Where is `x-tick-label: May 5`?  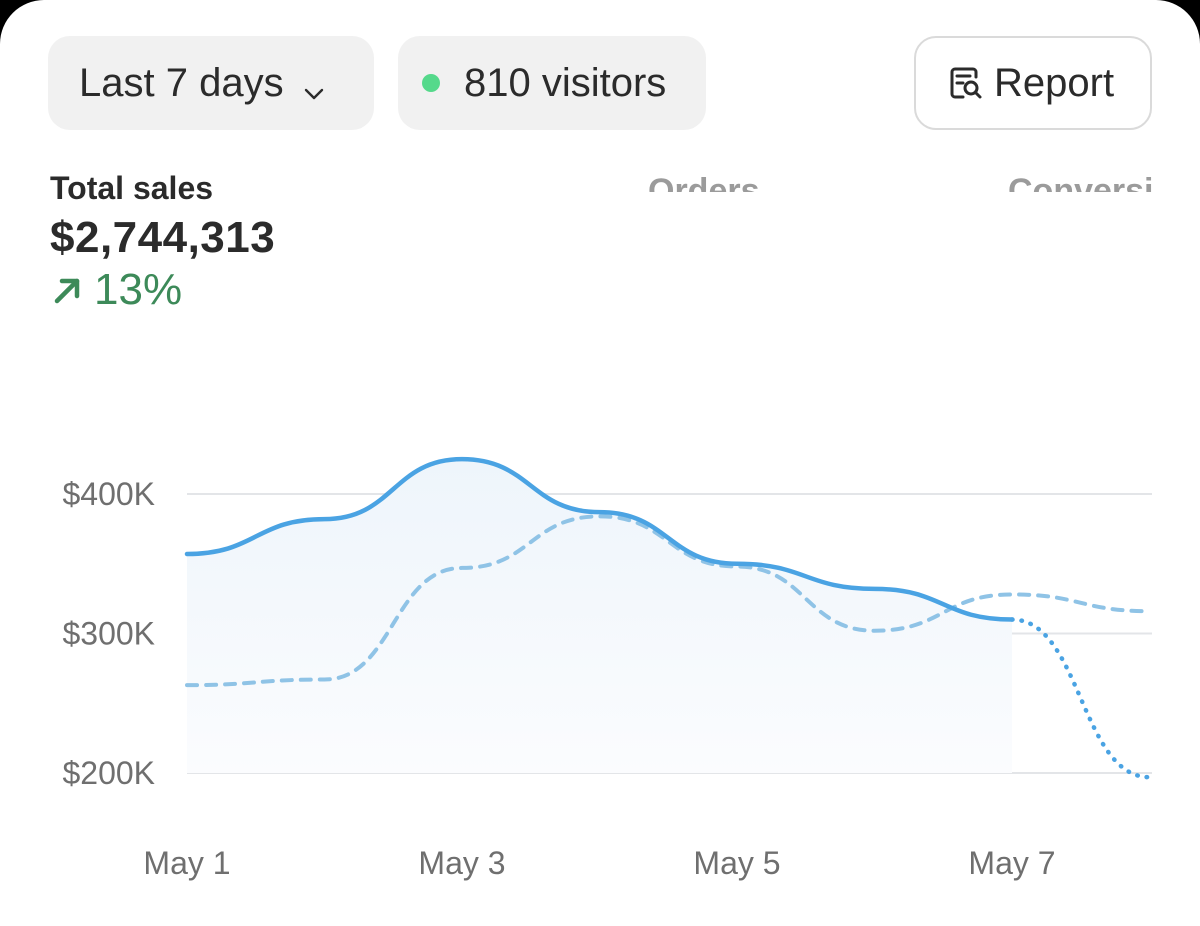
x-tick-label: May 5 is located at coordinates (736, 863).